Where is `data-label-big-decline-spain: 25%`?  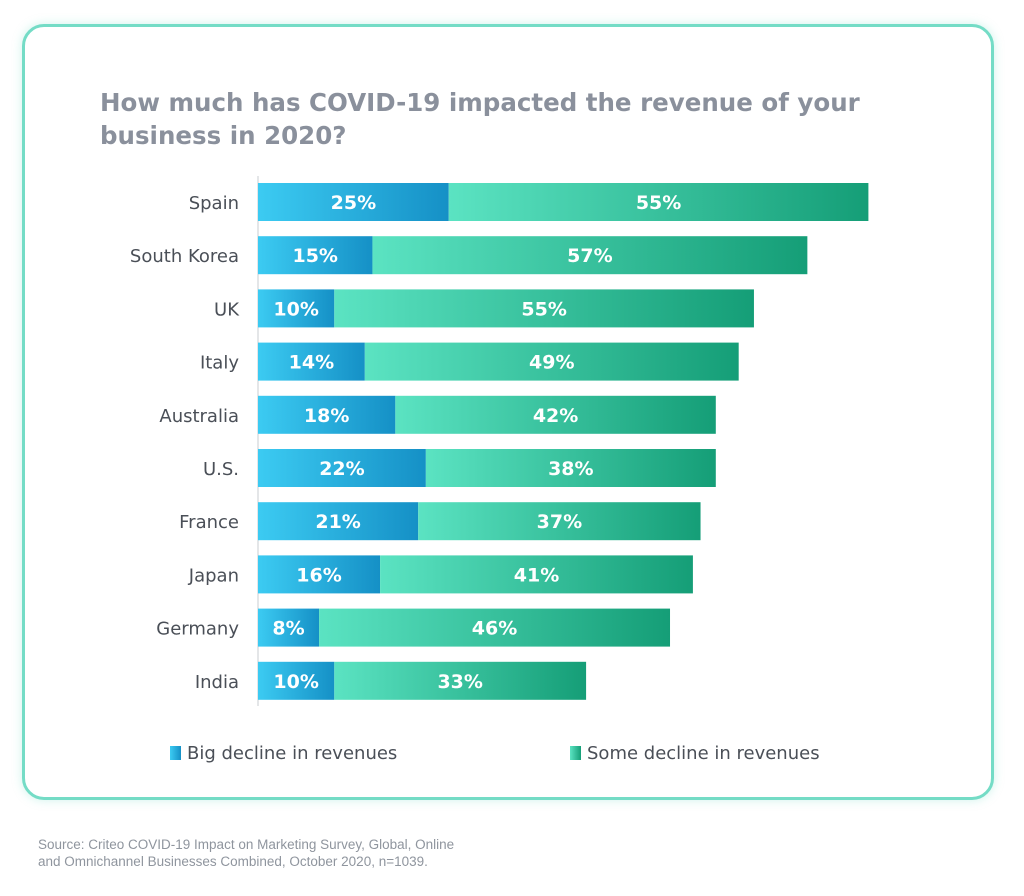
data-label-big-decline-spain: 25% is located at coordinates (353, 203).